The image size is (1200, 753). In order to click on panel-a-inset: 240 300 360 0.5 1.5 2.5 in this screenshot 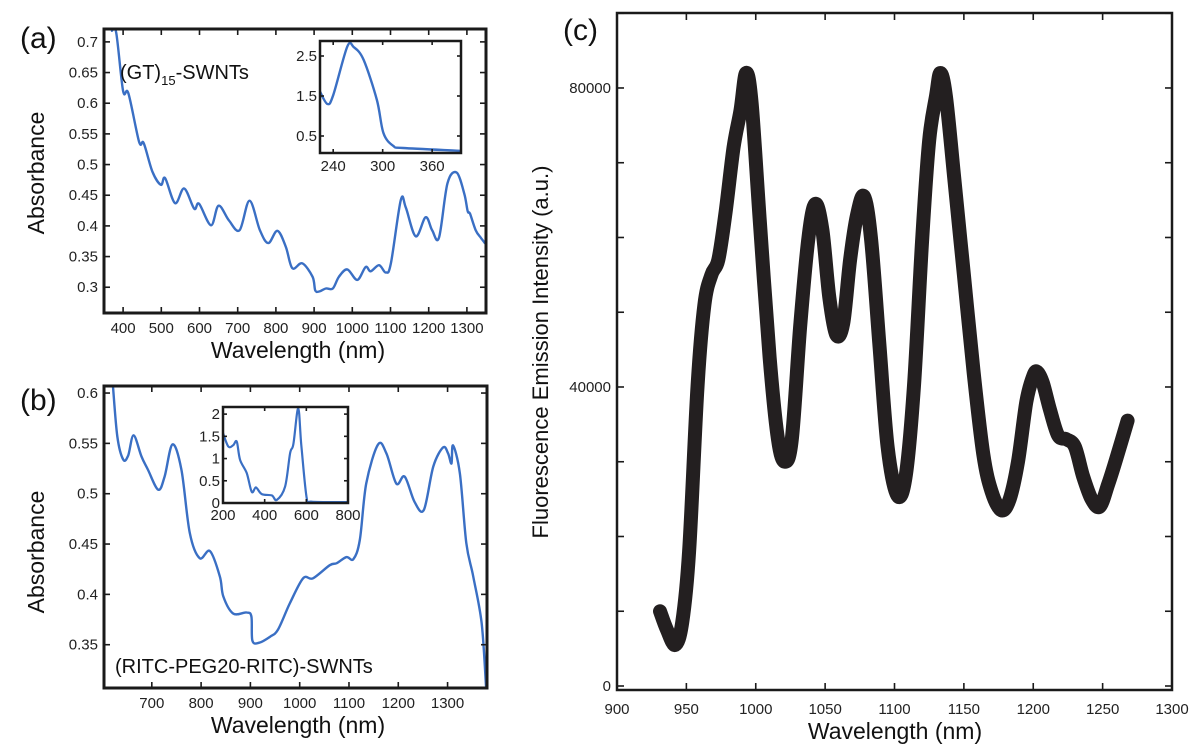, I will do `click(379, 107)`.